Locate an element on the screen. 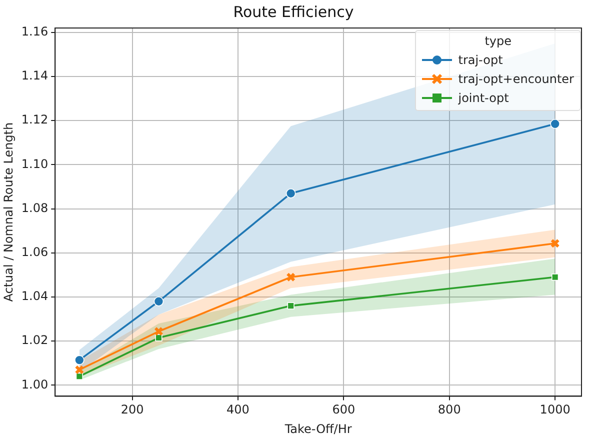 This screenshot has height=439, width=589. x-tick-label: 1000 is located at coordinates (555, 409).